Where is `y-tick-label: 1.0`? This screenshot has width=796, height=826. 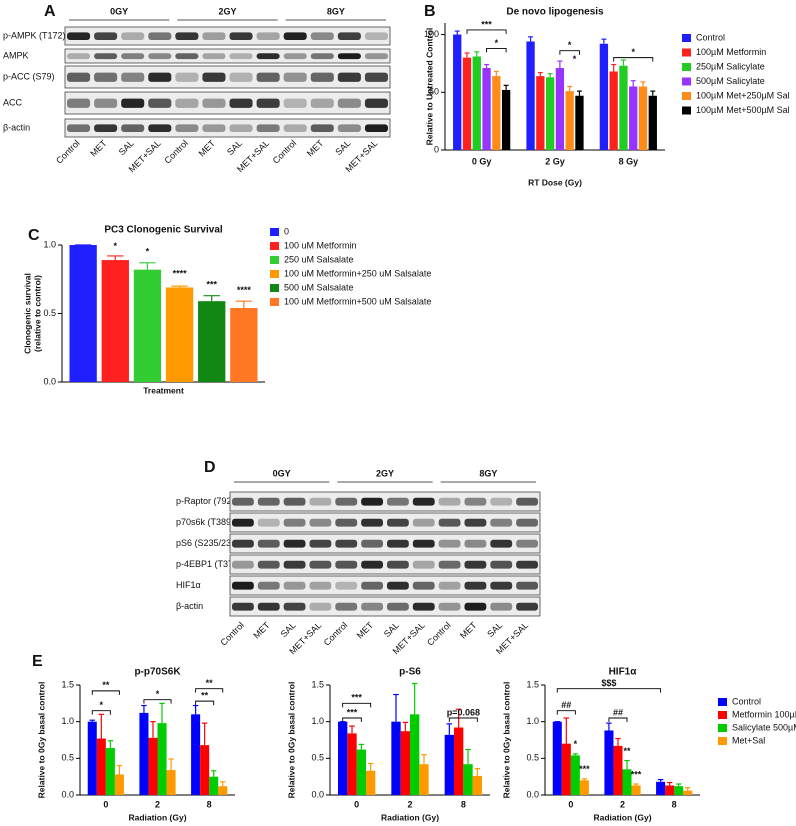
y-tick-label: 1.0 is located at coordinates (532, 721).